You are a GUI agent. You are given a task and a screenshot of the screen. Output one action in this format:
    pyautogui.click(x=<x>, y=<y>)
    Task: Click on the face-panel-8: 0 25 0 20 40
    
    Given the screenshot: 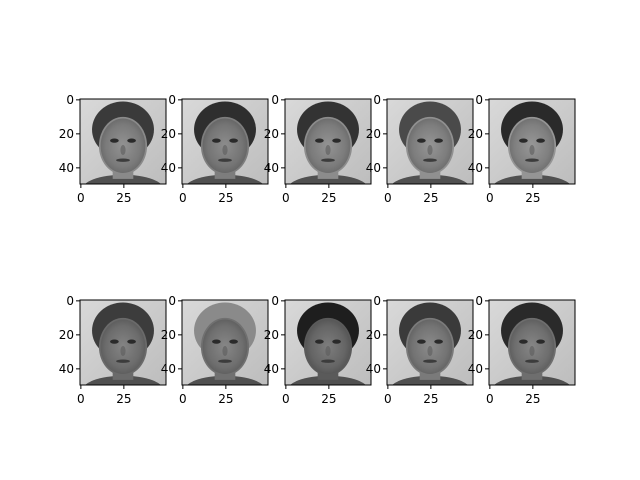 What is the action you would take?
    pyautogui.click(x=420, y=350)
    